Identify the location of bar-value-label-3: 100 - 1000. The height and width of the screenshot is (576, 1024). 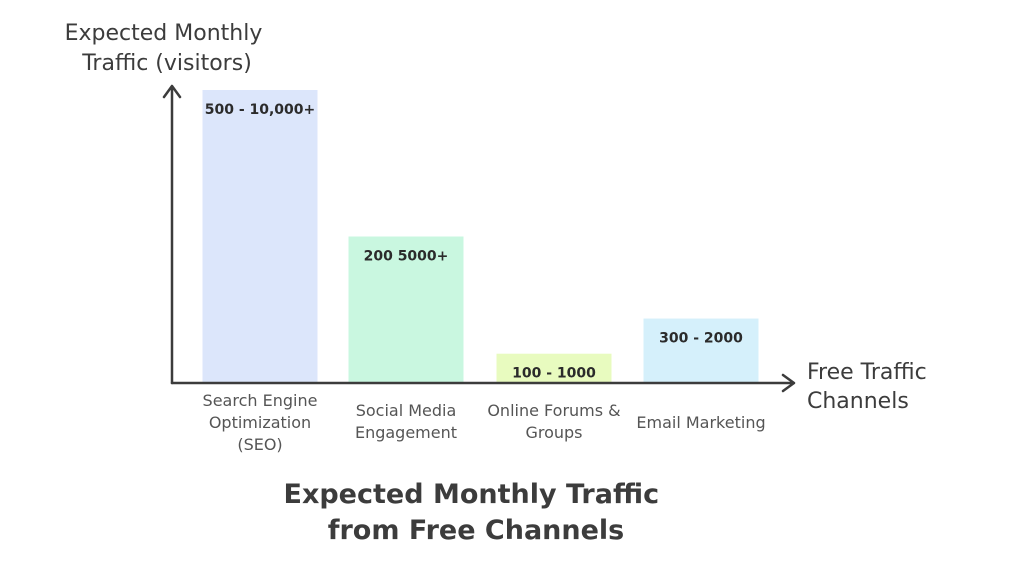
(554, 374).